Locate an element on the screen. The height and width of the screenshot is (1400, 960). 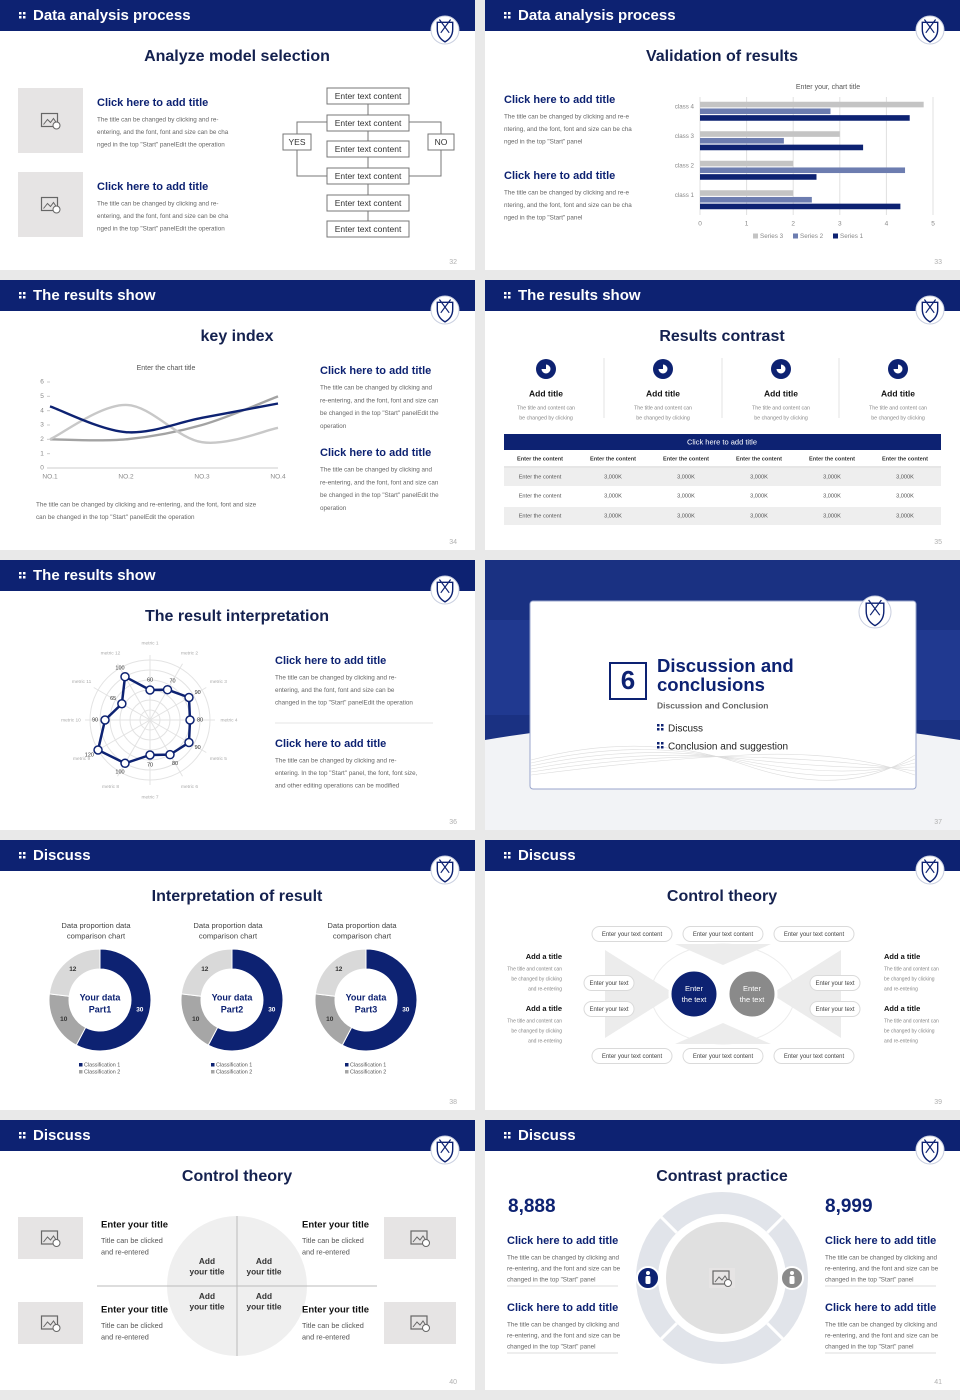
text: Enter your text is located at coordinates (834, 984).